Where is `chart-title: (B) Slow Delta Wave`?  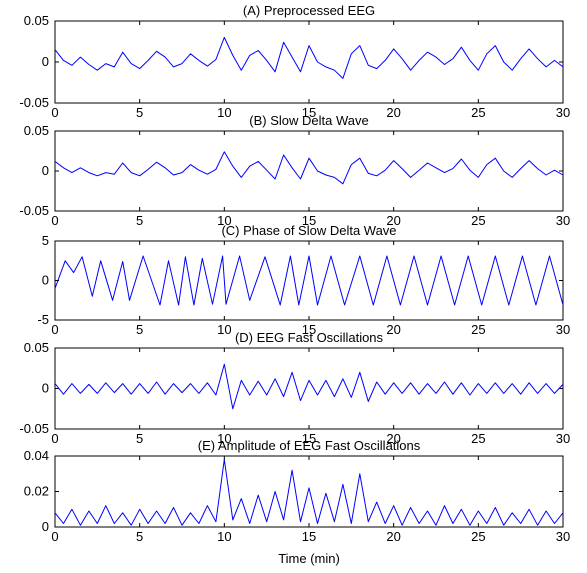 chart-title: (B) Slow Delta Wave is located at coordinates (308, 120).